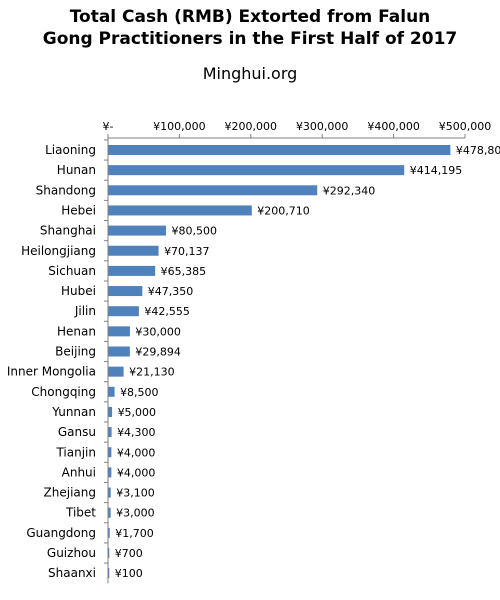 Image resolution: width=500 pixels, height=600 pixels. Describe the element at coordinates (129, 553) in the screenshot. I see `data-label: ¥700` at that location.